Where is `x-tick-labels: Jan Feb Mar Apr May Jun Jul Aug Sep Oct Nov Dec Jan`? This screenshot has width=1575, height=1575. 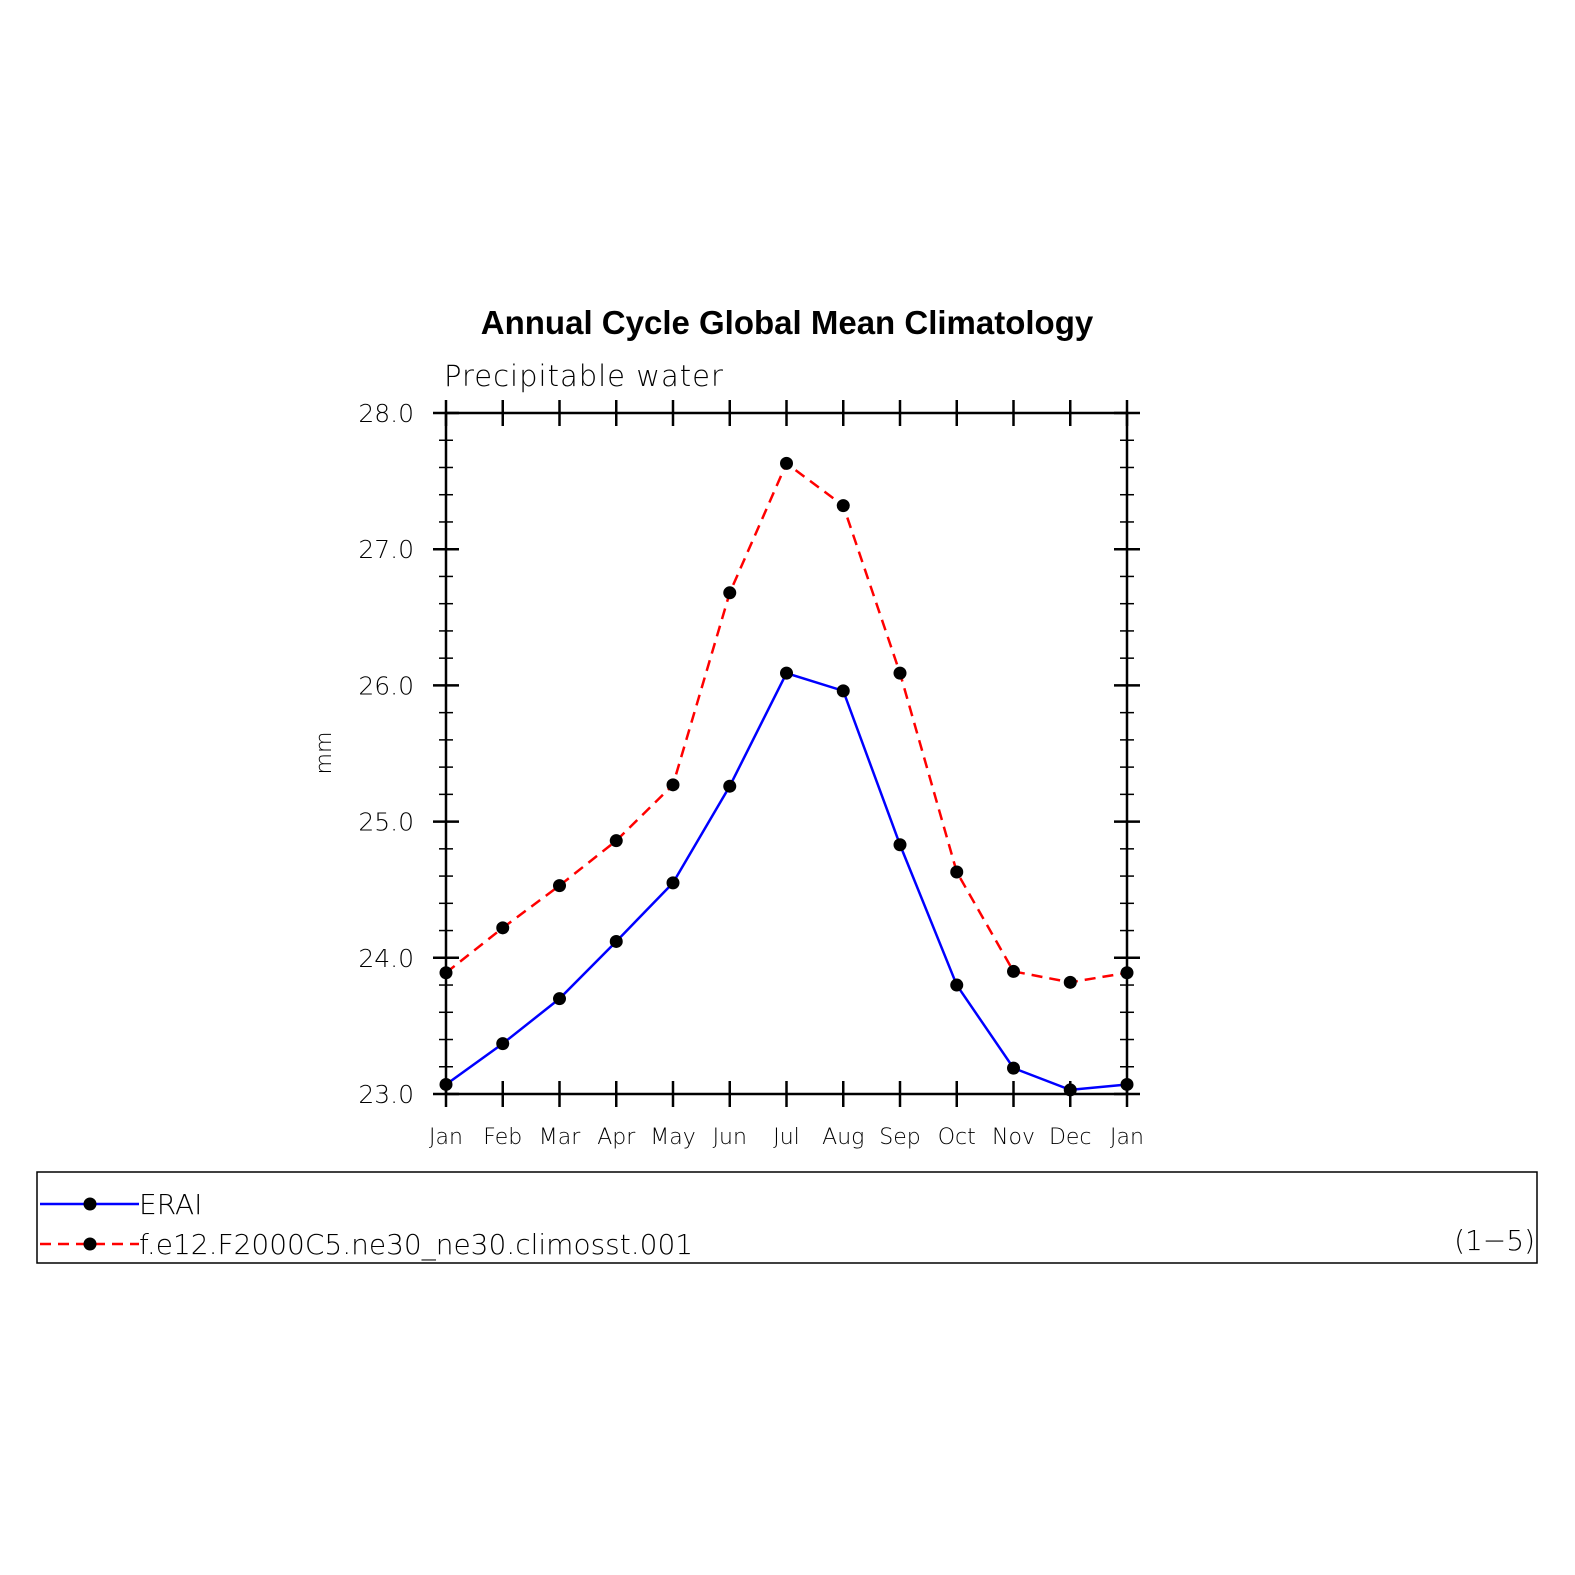 x-tick-labels: Jan Feb Mar Apr May Jun Jul Aug Sep Oct Nov Dec Jan is located at coordinates (786, 1137).